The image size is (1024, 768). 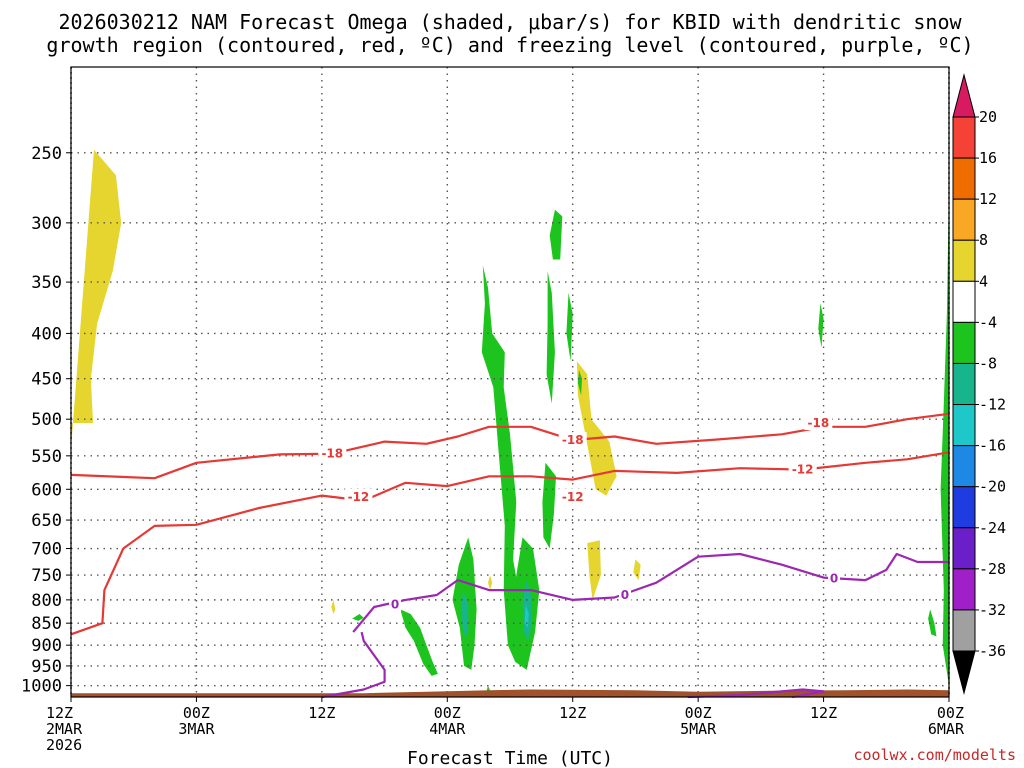 I want to click on x-tick-label: 3MAR, so click(x=196, y=729).